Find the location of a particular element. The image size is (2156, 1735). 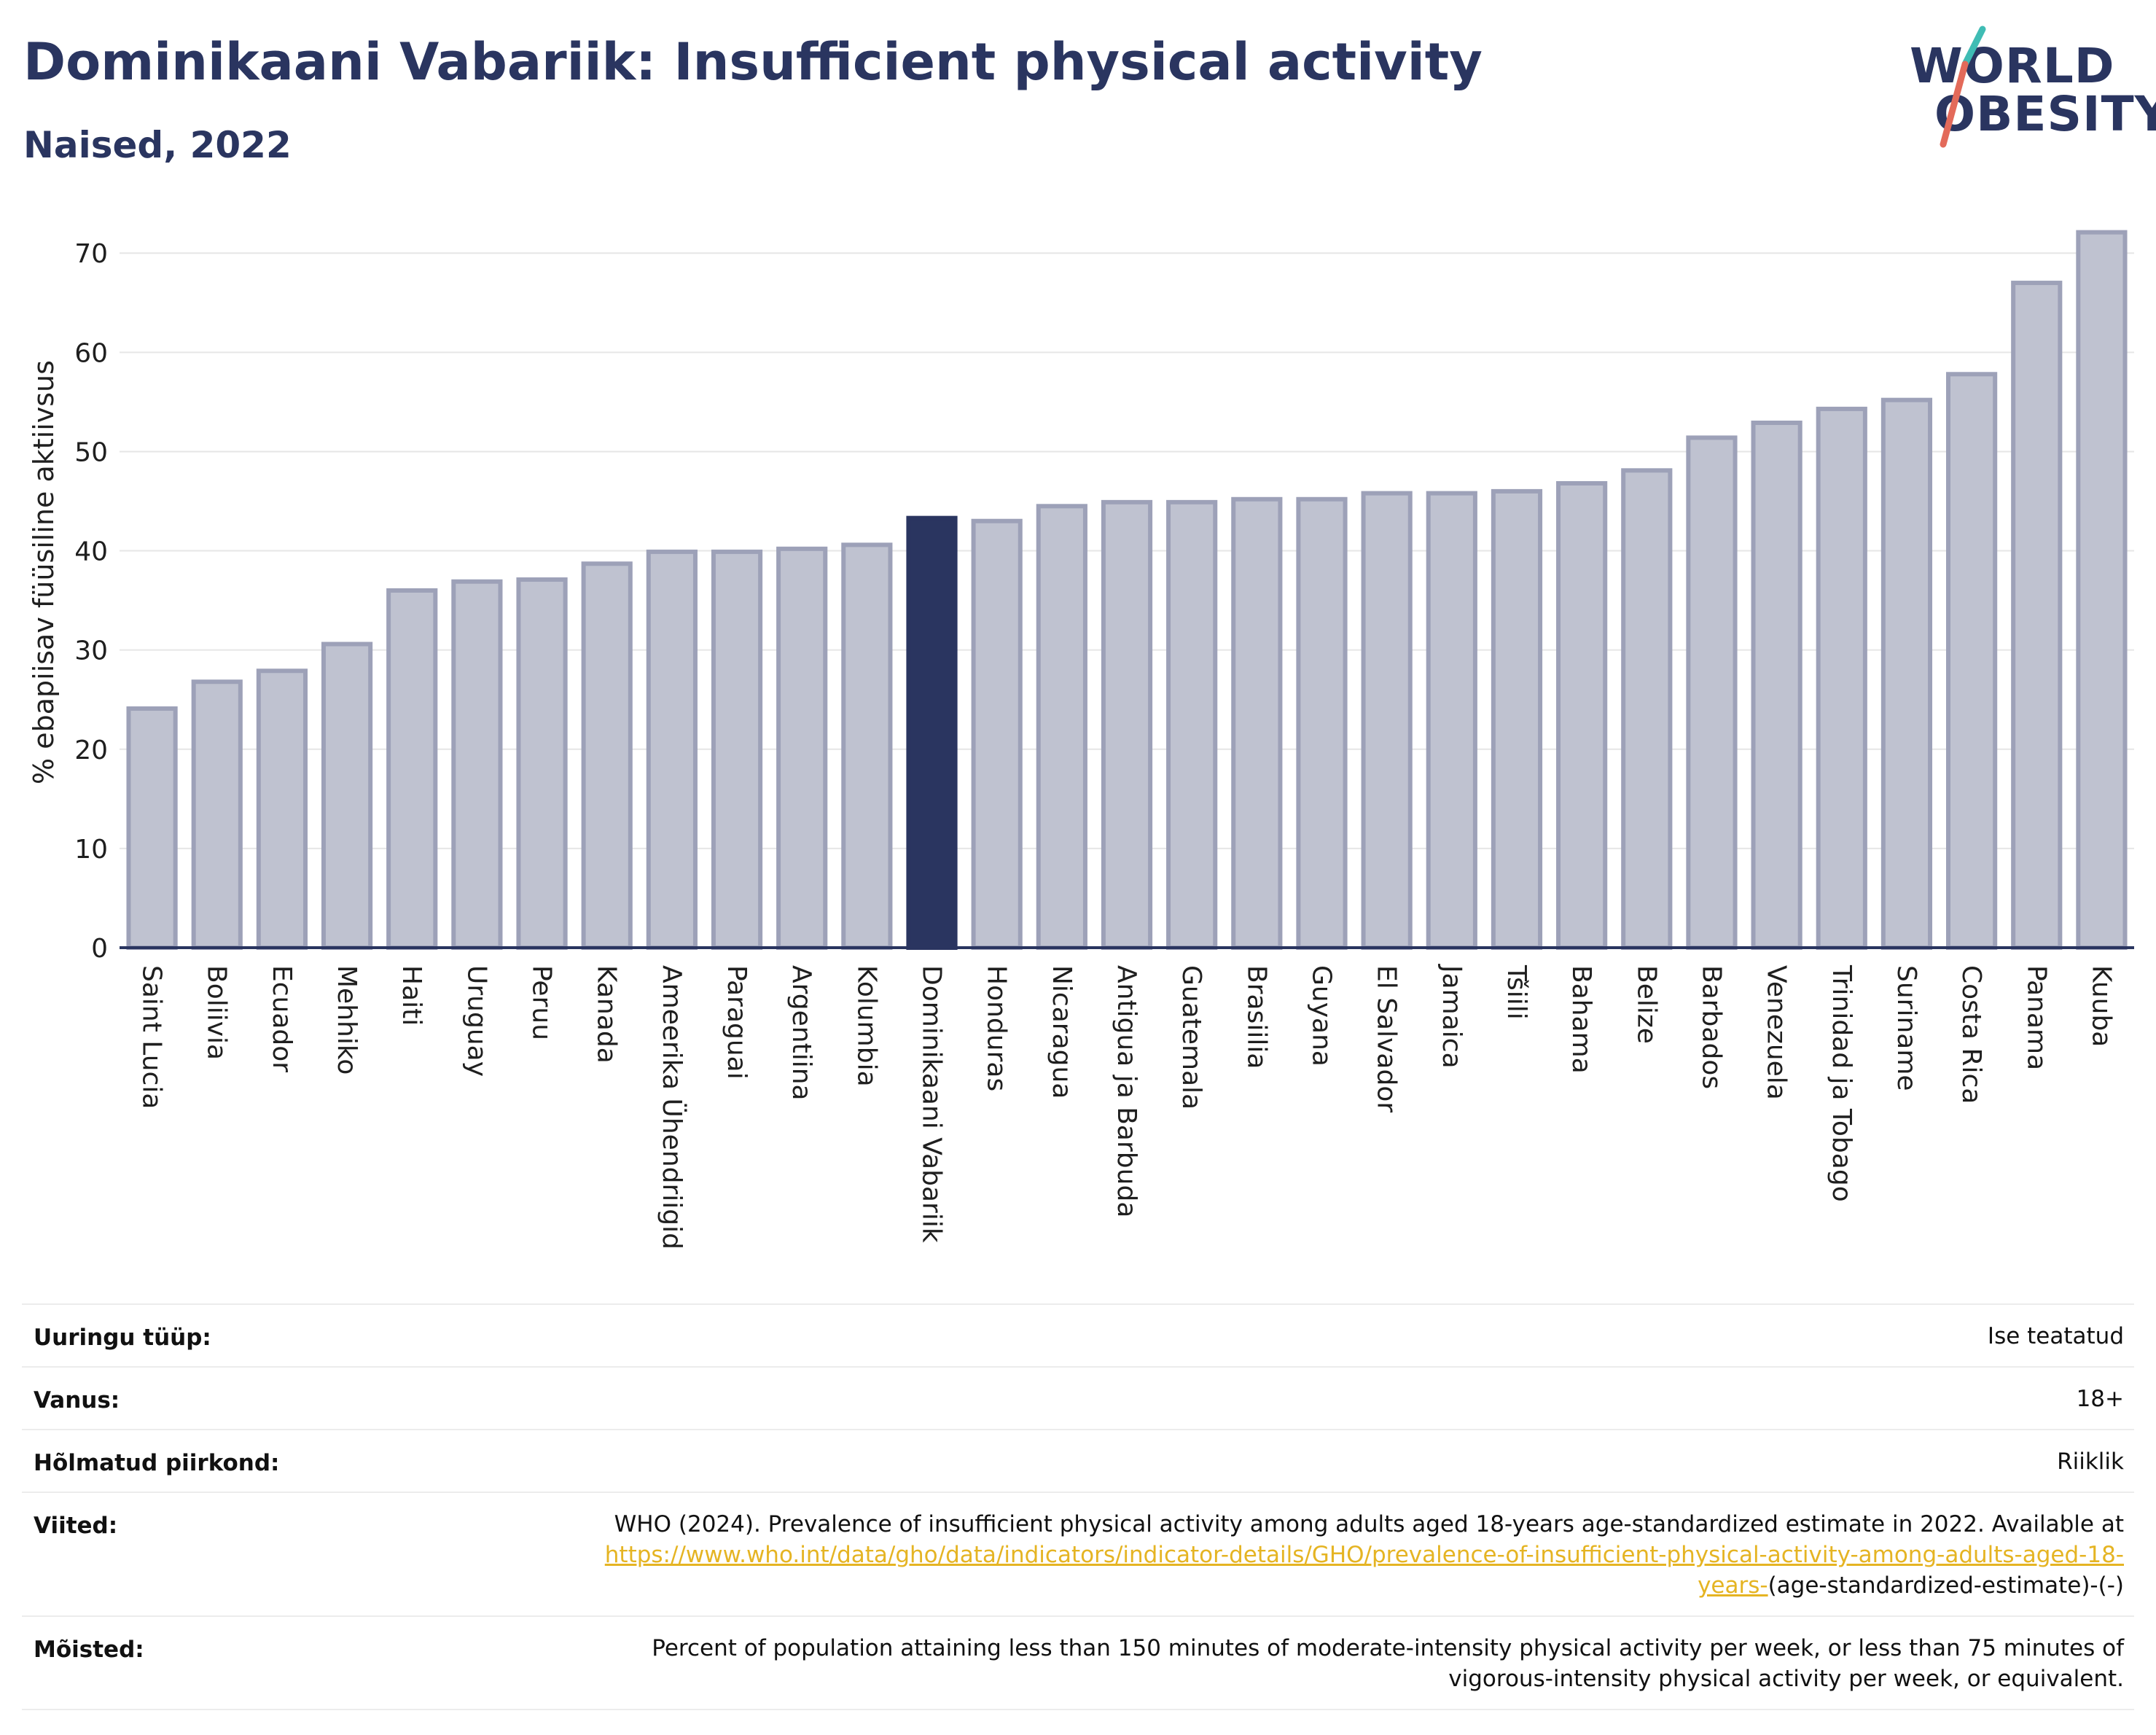

x-tick-label: Bahama is located at coordinates (1581, 1019).